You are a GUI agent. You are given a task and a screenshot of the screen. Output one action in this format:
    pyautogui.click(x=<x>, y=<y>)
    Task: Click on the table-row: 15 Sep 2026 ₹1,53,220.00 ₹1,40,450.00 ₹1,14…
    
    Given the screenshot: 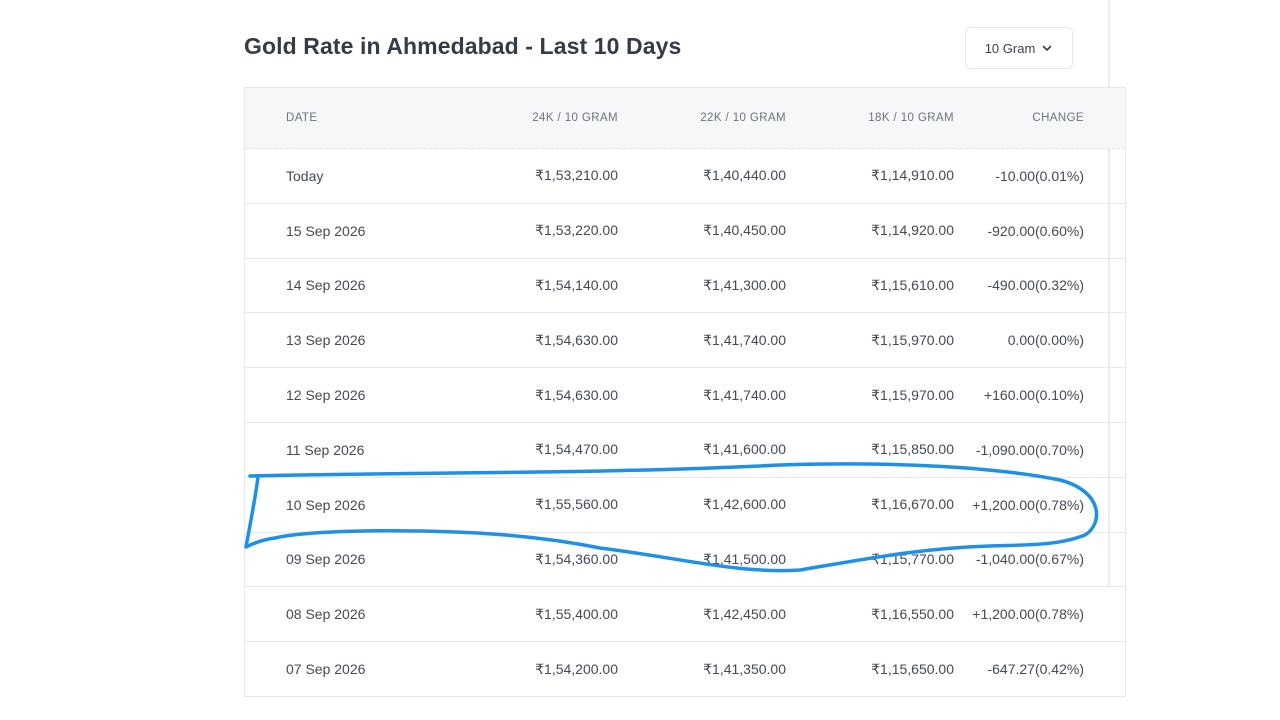 What is the action you would take?
    pyautogui.click(x=685, y=231)
    